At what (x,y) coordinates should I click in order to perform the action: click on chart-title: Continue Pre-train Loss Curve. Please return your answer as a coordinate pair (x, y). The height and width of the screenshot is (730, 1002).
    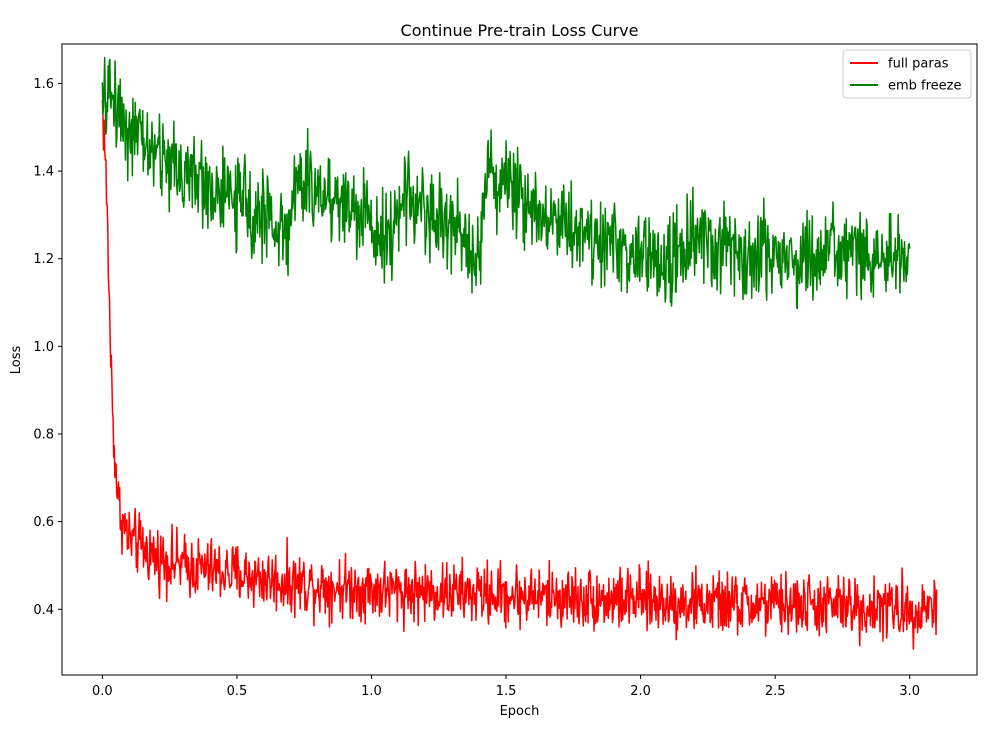
    Looking at the image, I should click on (520, 30).